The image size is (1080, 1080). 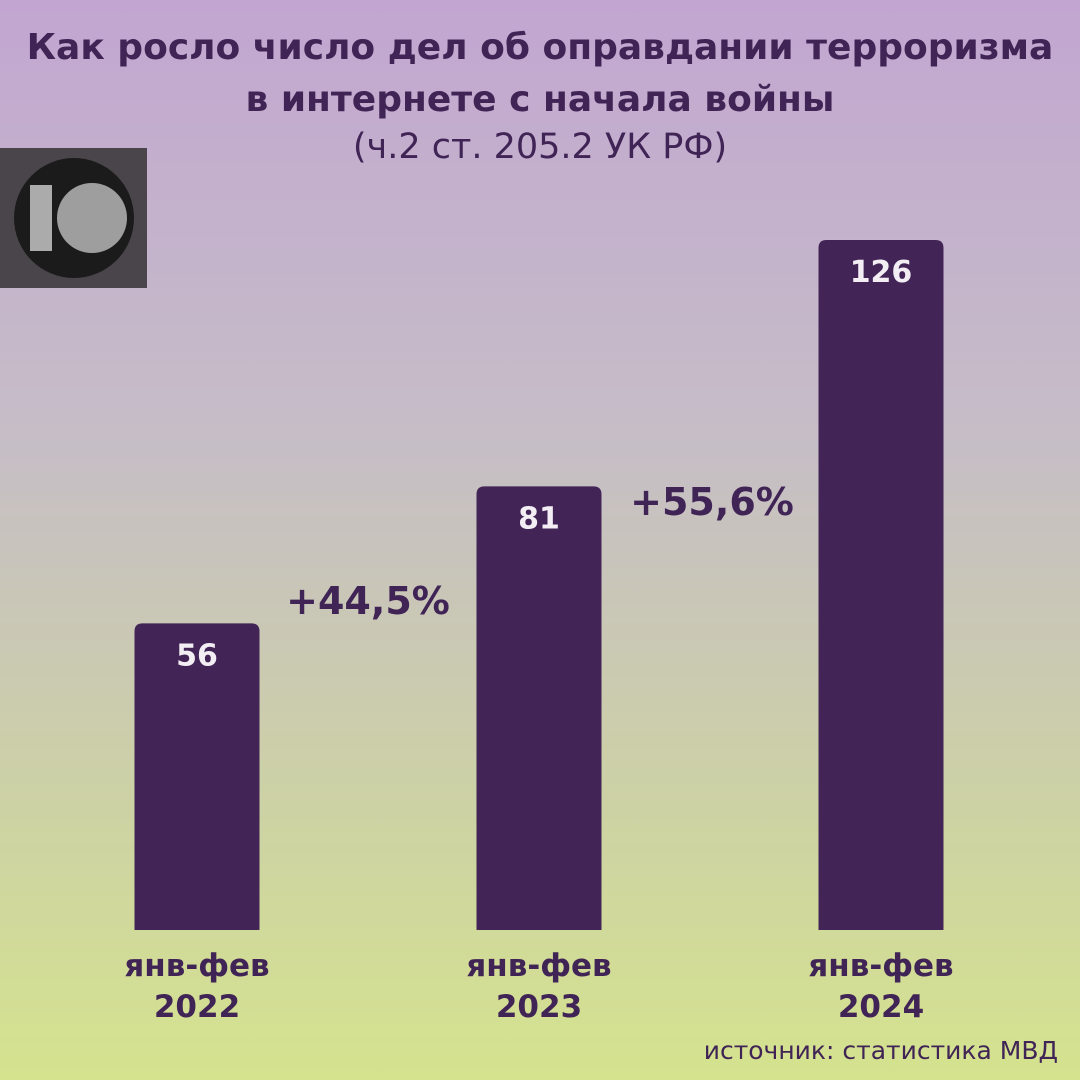 What do you see at coordinates (881, 585) in the screenshot?
I see `bar-2024` at bounding box center [881, 585].